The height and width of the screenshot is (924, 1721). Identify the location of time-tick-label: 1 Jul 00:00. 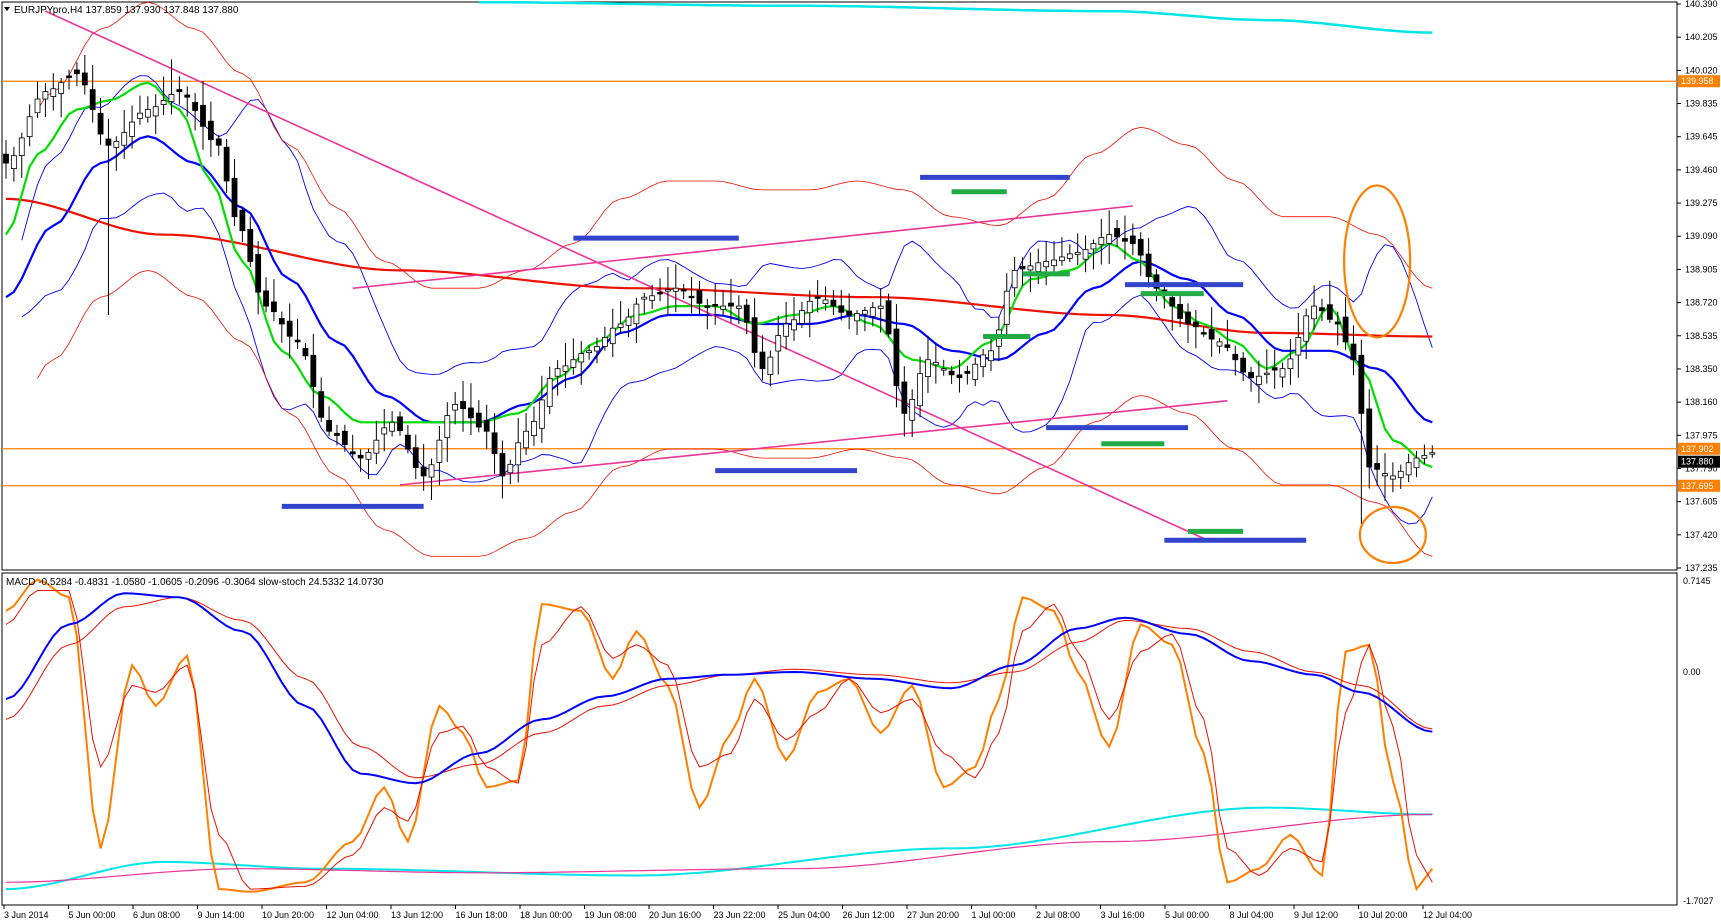
(994, 915).